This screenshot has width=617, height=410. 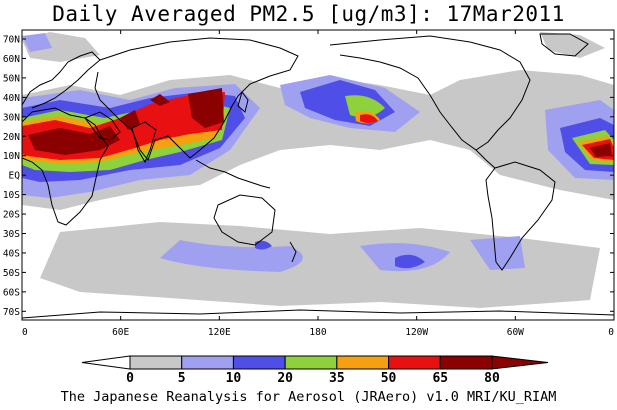 I want to click on lat-tick-label: 70N, so click(x=11, y=40).